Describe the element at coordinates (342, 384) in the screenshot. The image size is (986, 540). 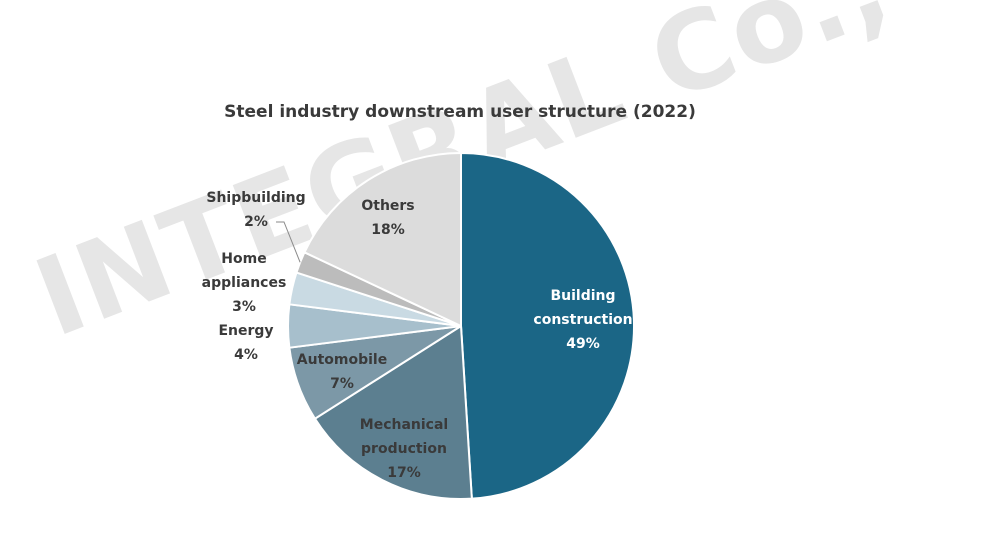
I see `slice-value-automobile: 7%` at that location.